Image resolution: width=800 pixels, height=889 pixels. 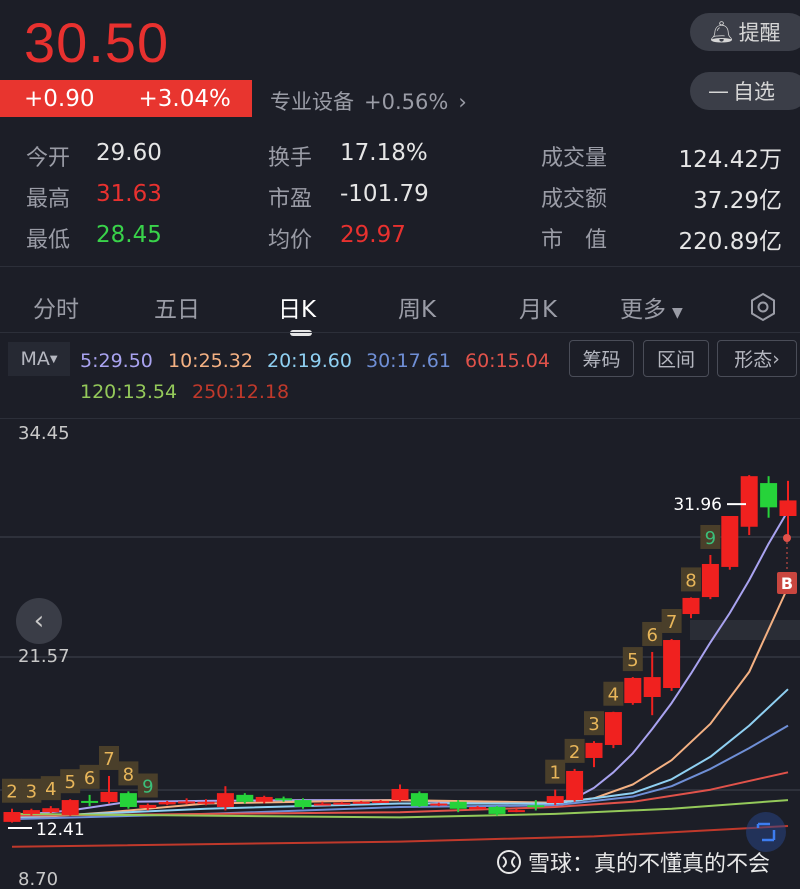 What do you see at coordinates (290, 158) in the screenshot?
I see `stat-label: 换手` at bounding box center [290, 158].